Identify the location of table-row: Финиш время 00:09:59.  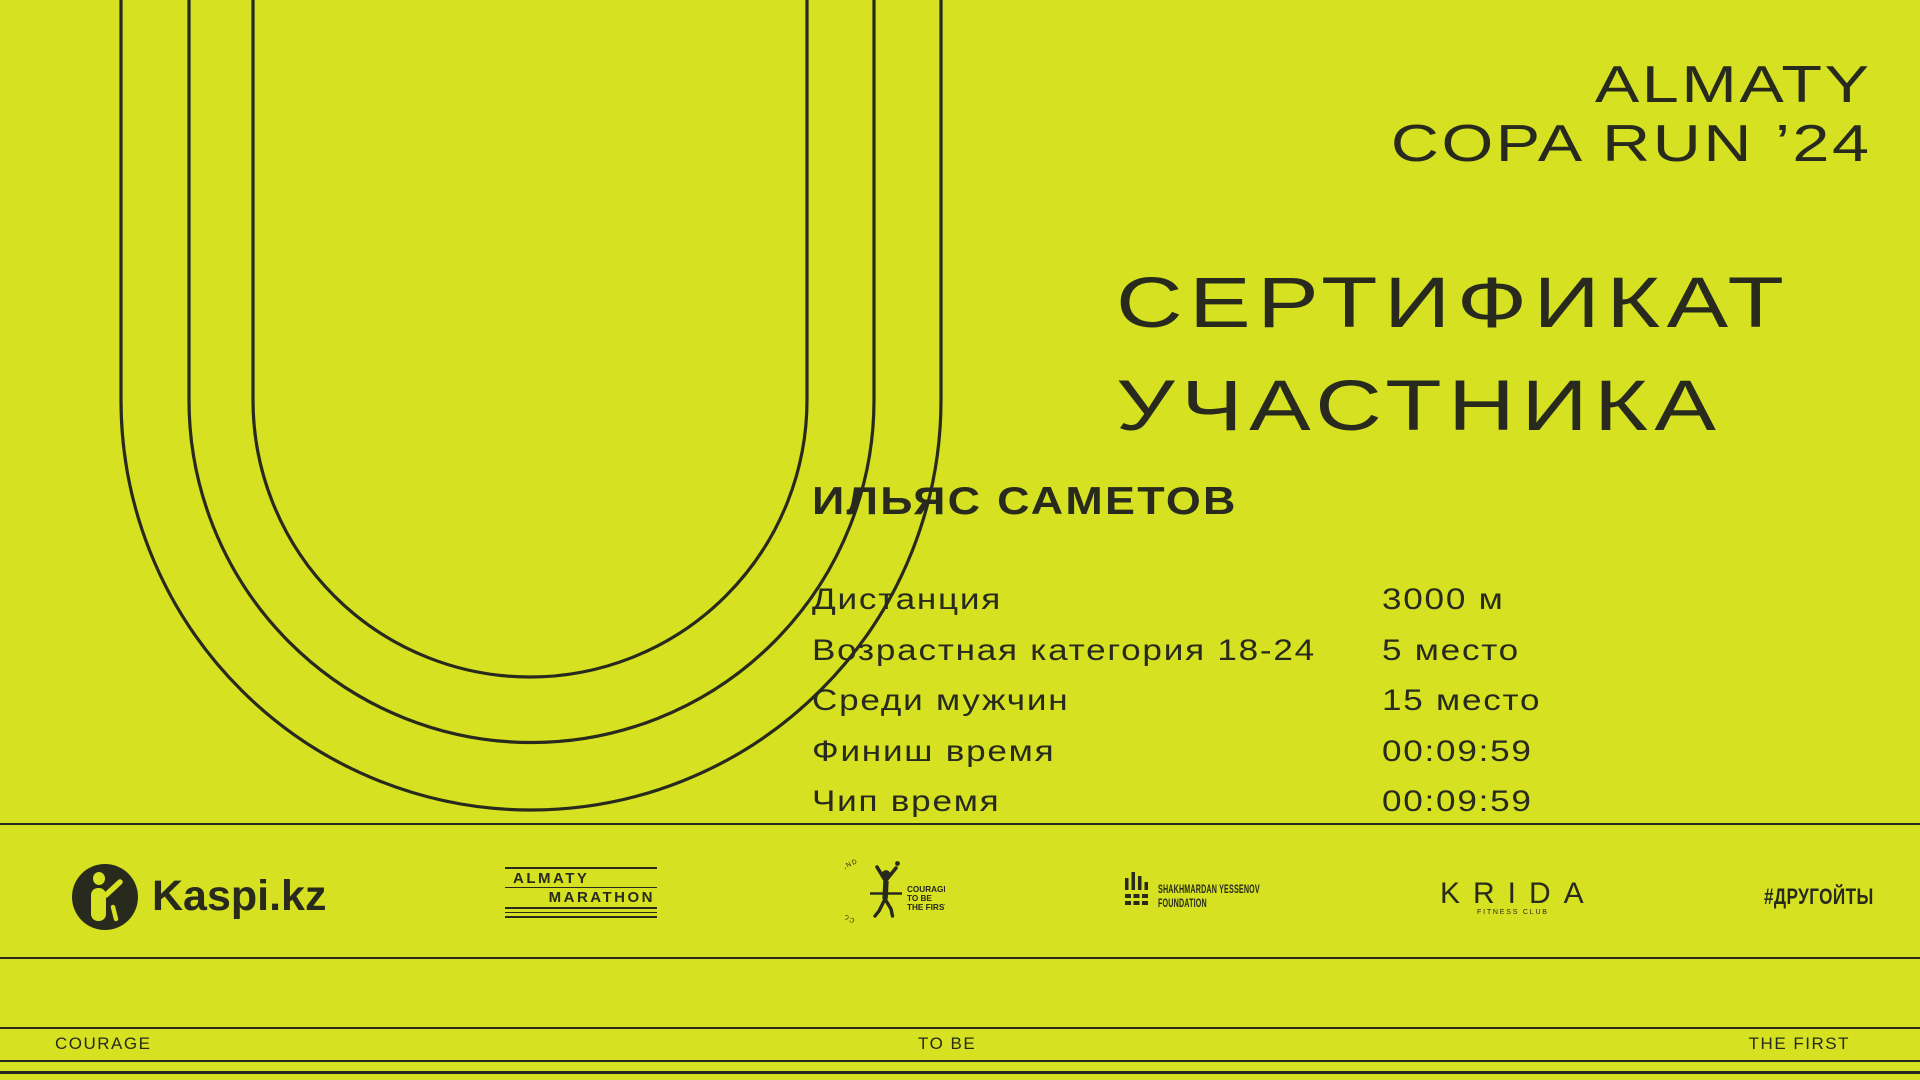
(1242, 752).